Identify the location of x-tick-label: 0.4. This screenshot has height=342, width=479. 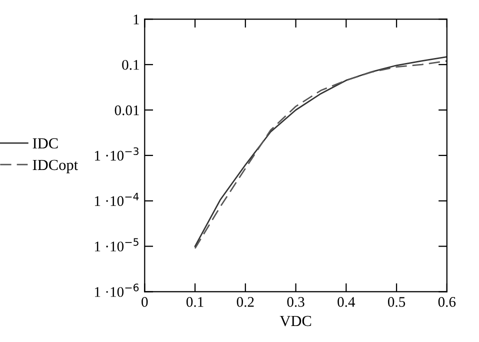
(347, 302).